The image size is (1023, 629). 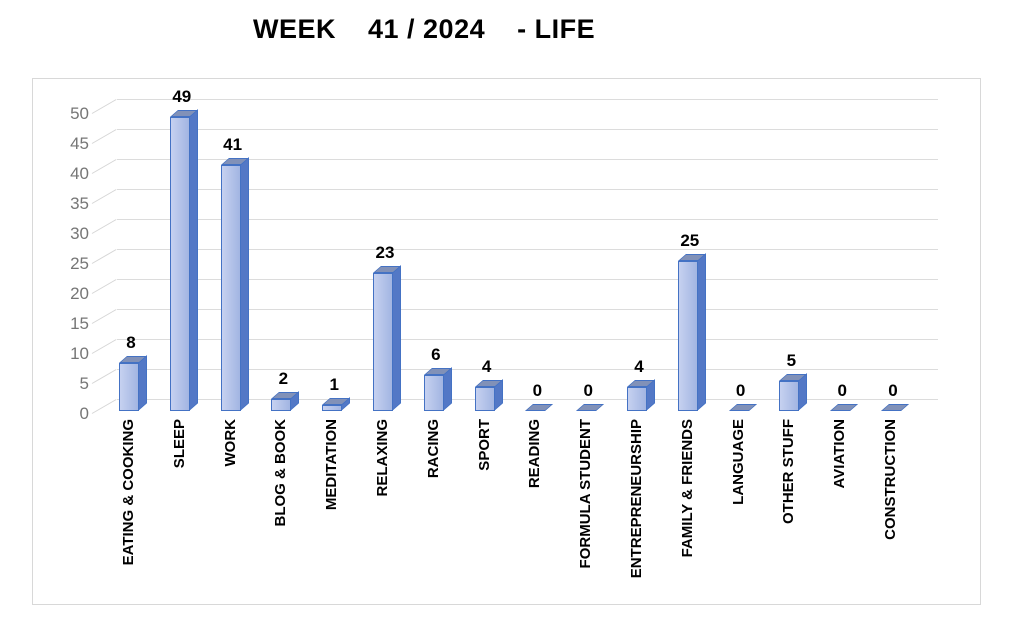 What do you see at coordinates (79, 143) in the screenshot?
I see `y-axis-tick-label: 45` at bounding box center [79, 143].